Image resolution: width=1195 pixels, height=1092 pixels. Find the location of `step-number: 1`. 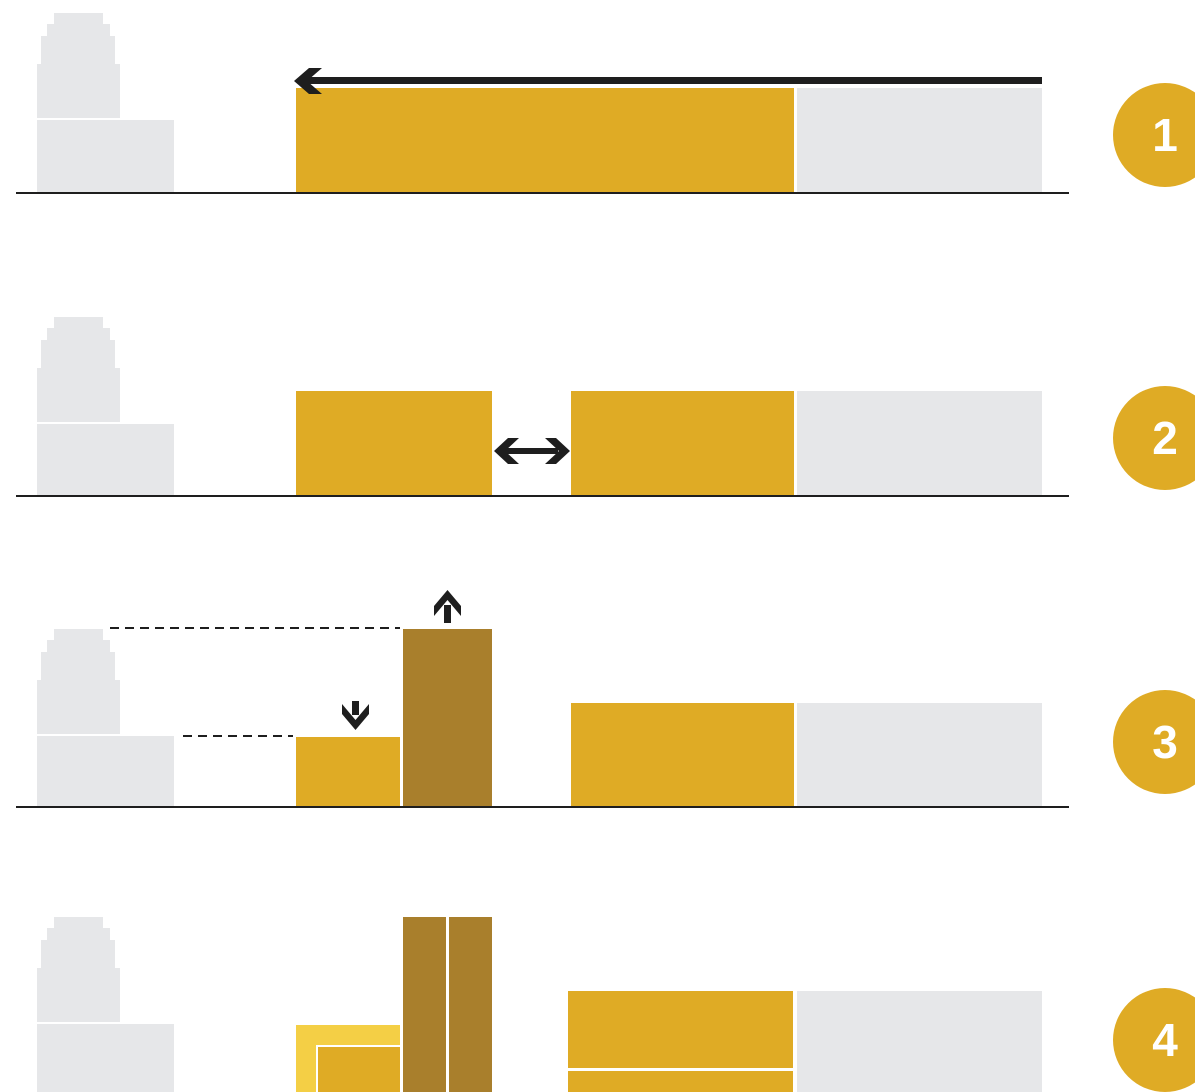

step-number: 1 is located at coordinates (1165, 135).